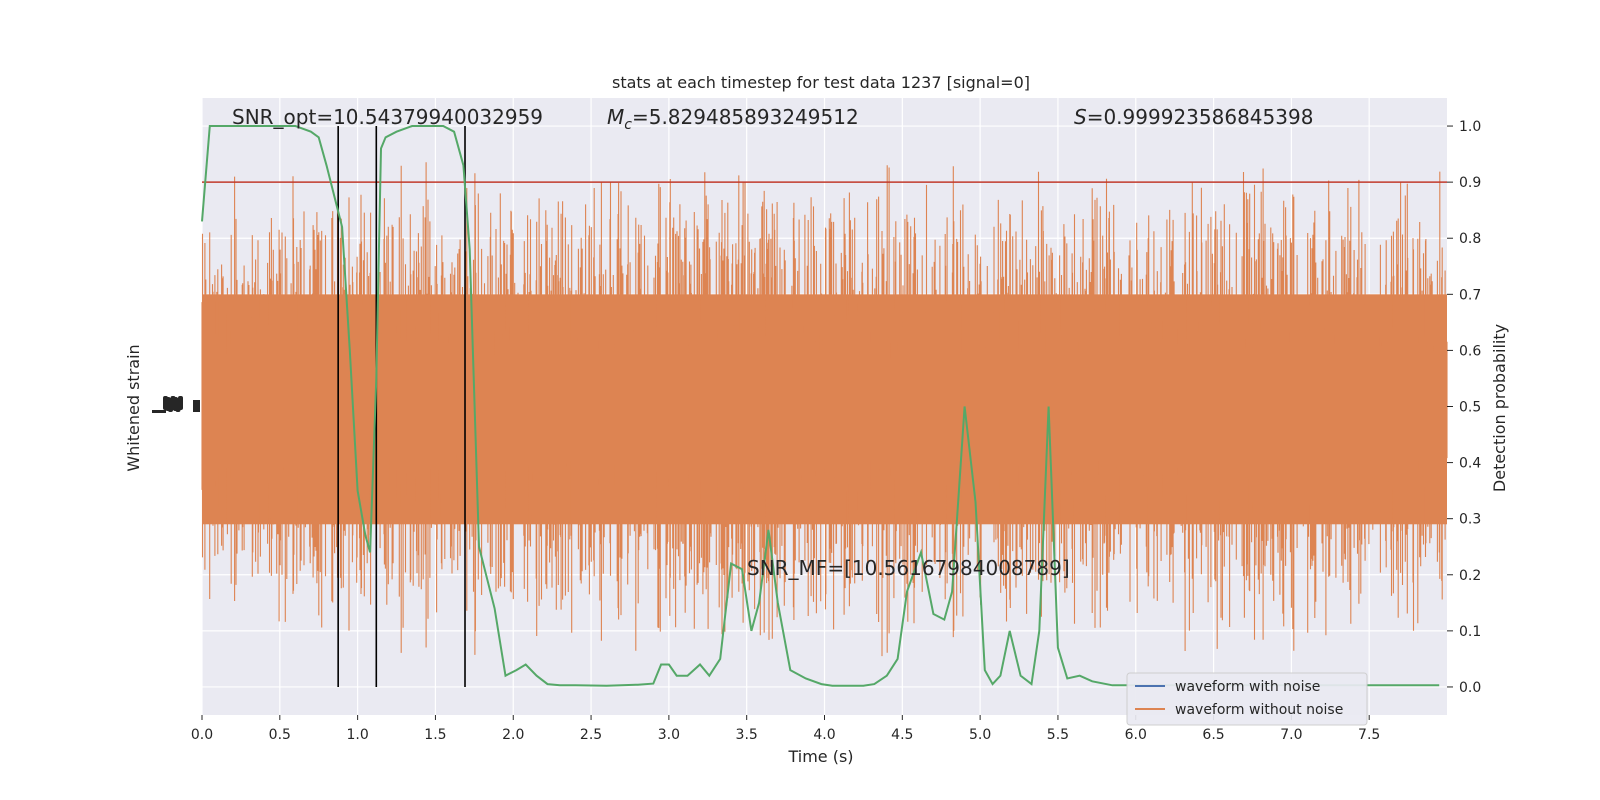 The width and height of the screenshot is (1600, 800). I want to click on x-tick-label: 3.0, so click(669, 735).